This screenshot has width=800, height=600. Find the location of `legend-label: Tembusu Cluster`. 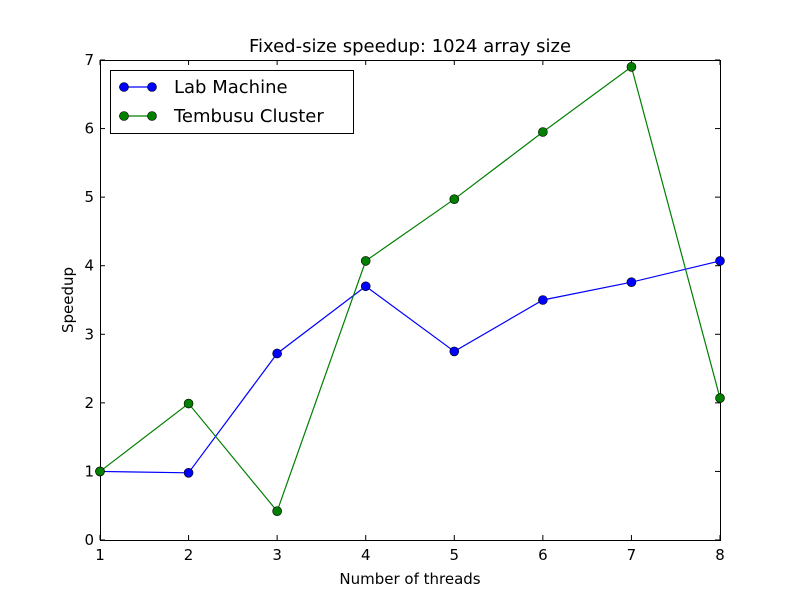

legend-label: Tembusu Cluster is located at coordinates (248, 116).